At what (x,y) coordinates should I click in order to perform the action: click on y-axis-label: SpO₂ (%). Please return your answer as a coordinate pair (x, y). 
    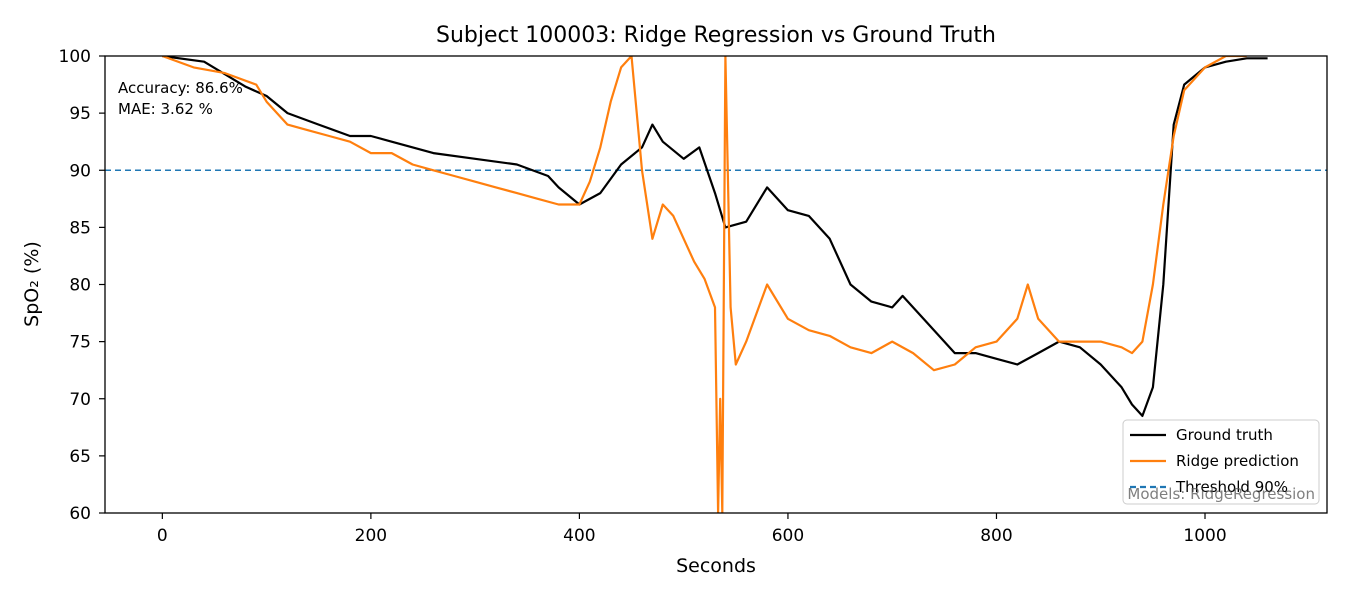
    Looking at the image, I should click on (32, 284).